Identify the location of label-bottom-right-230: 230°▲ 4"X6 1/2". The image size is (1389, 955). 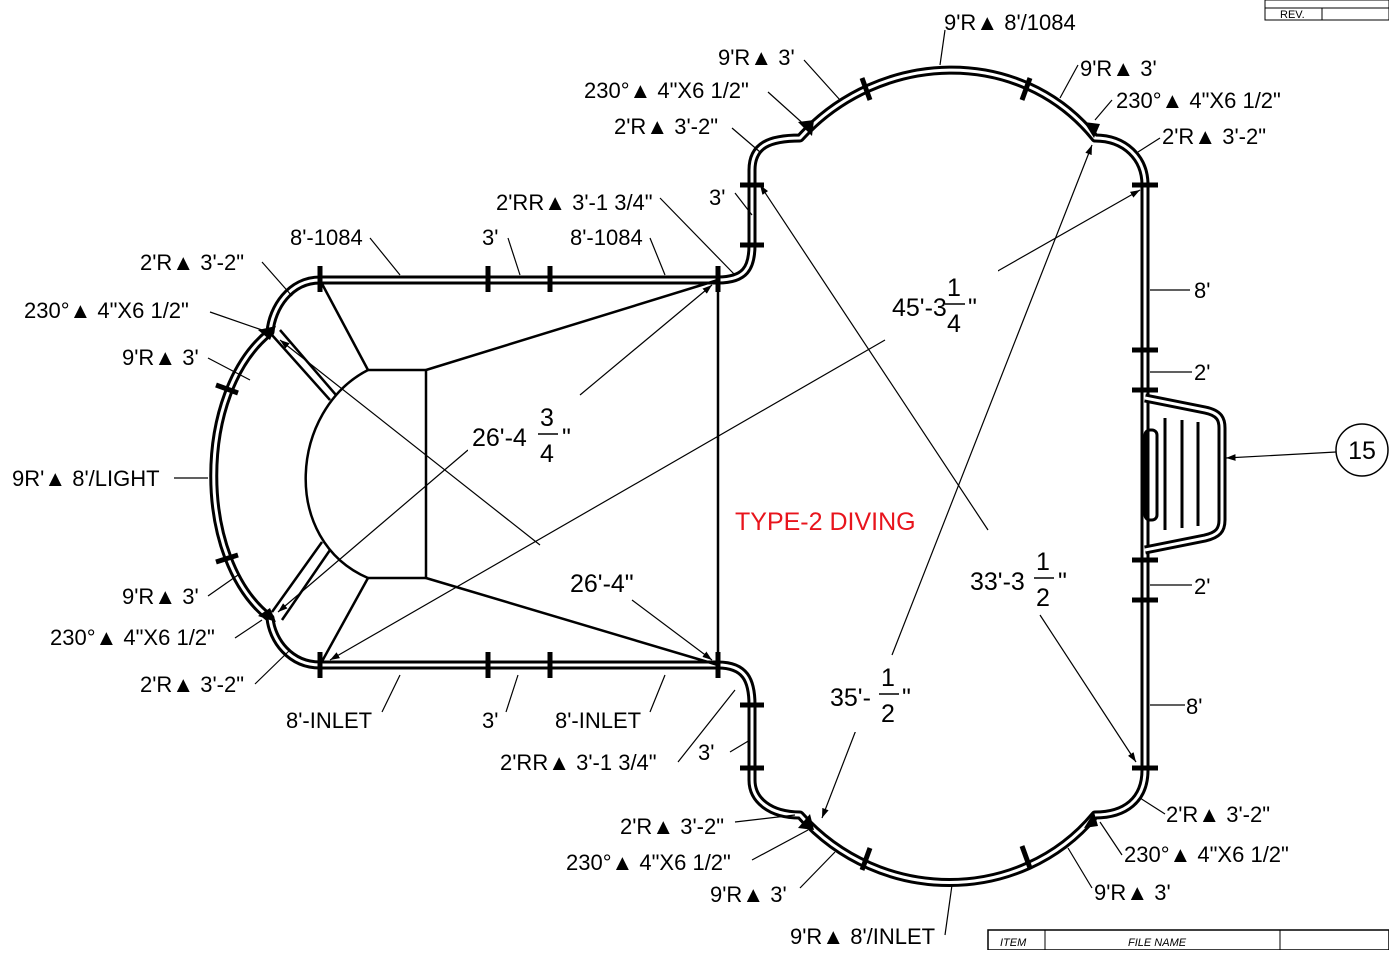
(1206, 854).